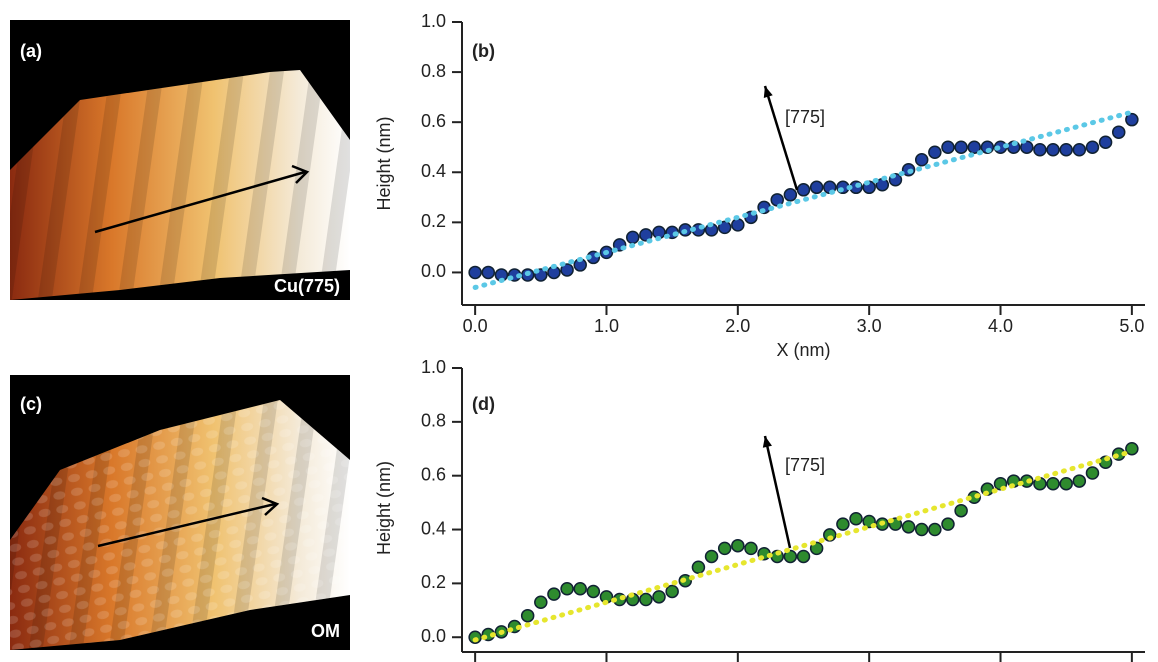  Describe the element at coordinates (1131, 326) in the screenshot. I see `x-tick-label: 5.0` at that location.